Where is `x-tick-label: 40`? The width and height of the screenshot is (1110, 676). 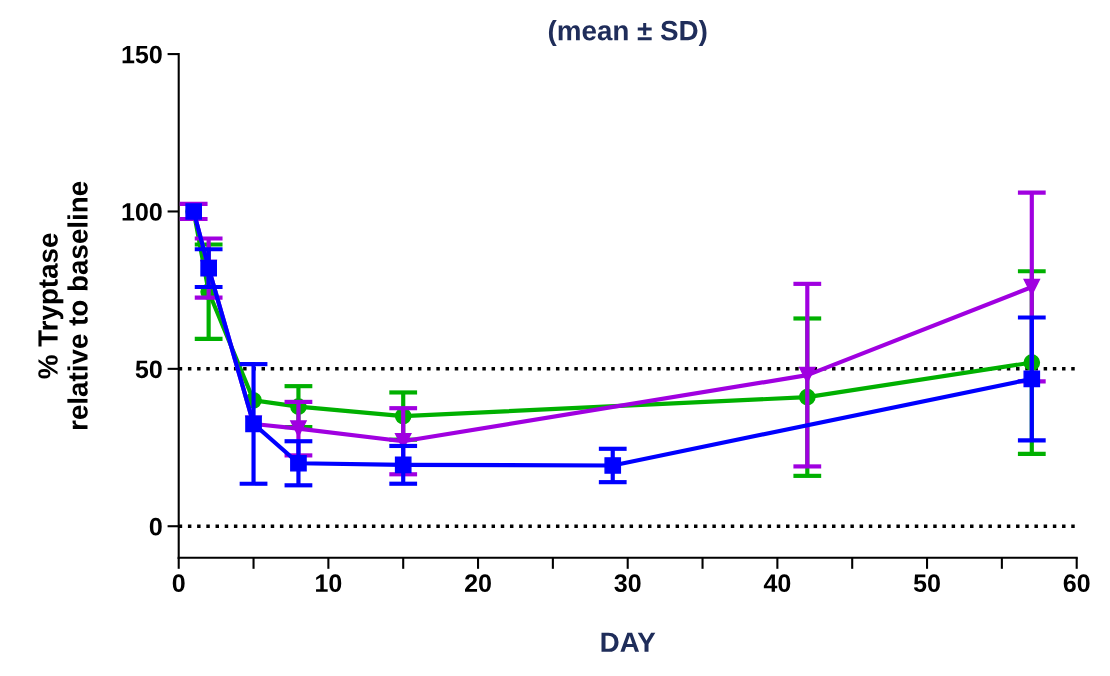 x-tick-label: 40 is located at coordinates (777, 583).